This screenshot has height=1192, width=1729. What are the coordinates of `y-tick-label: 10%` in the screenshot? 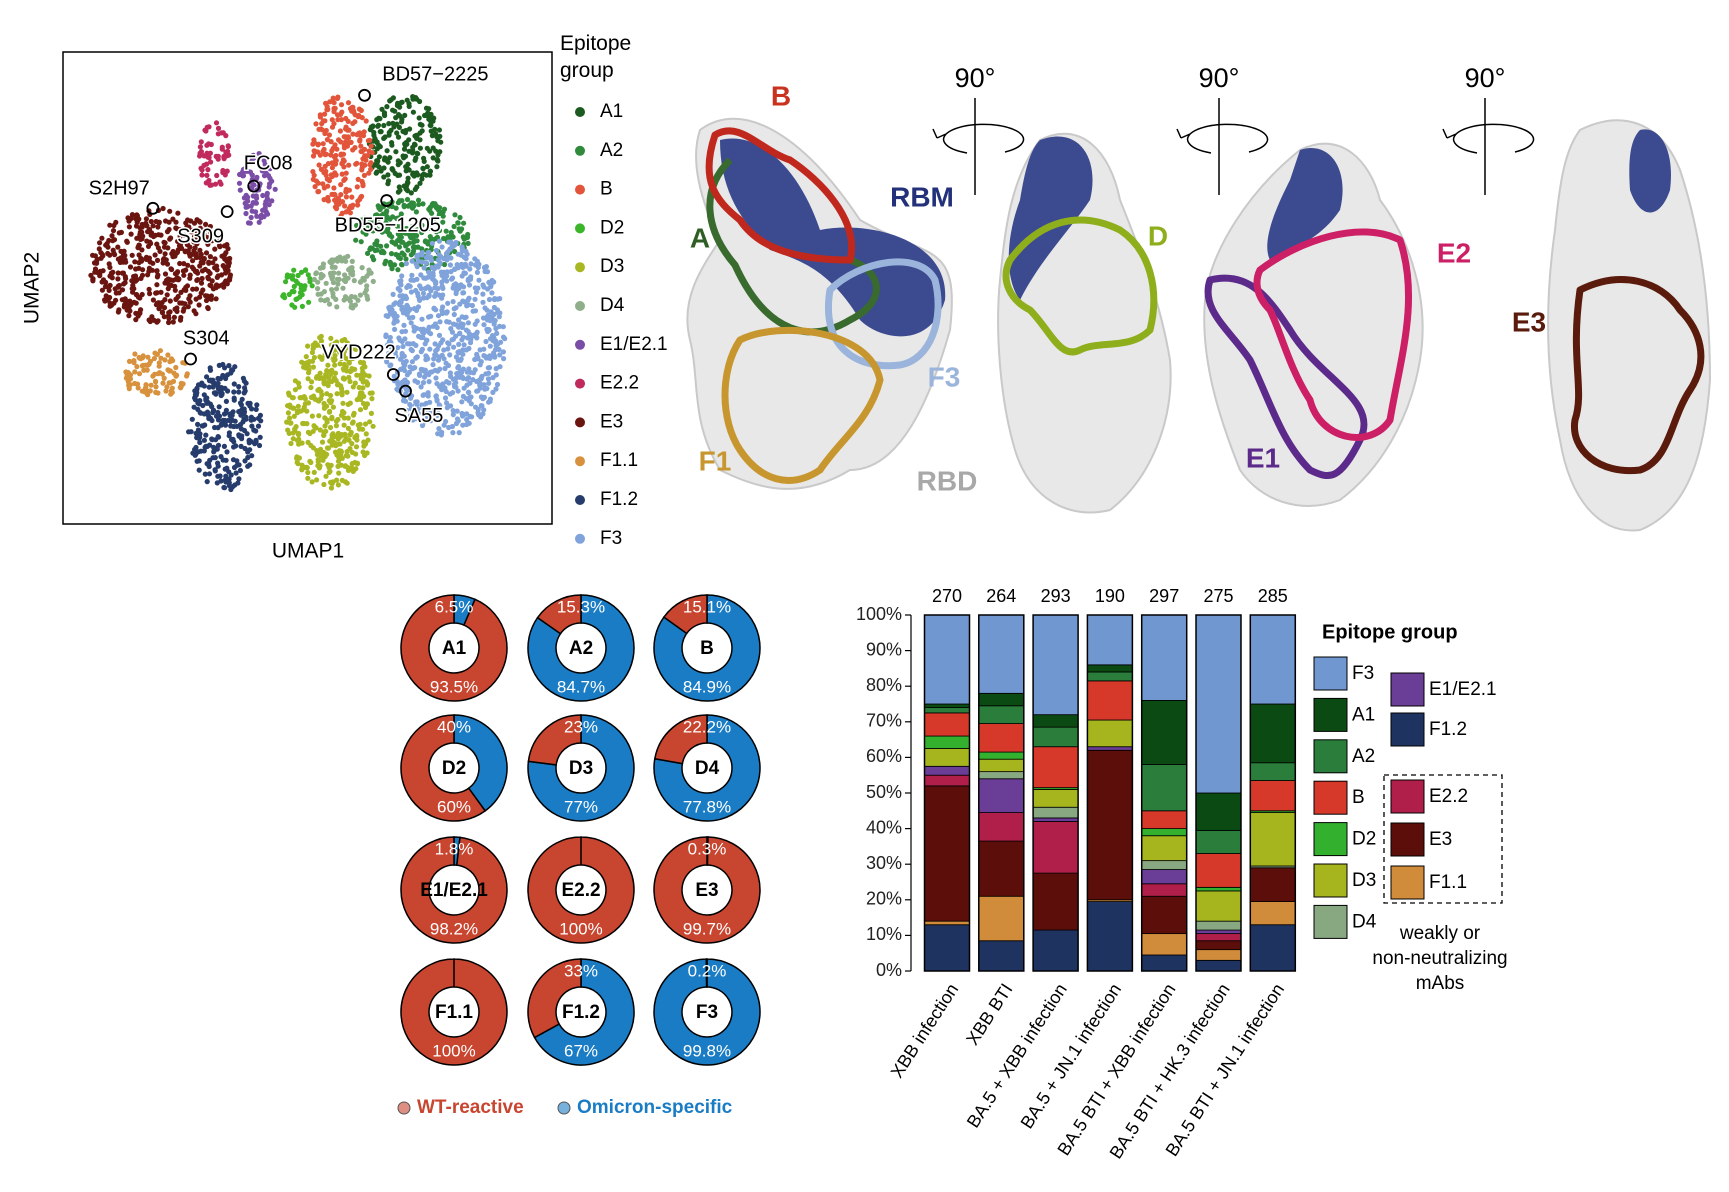 It's located at (884, 934).